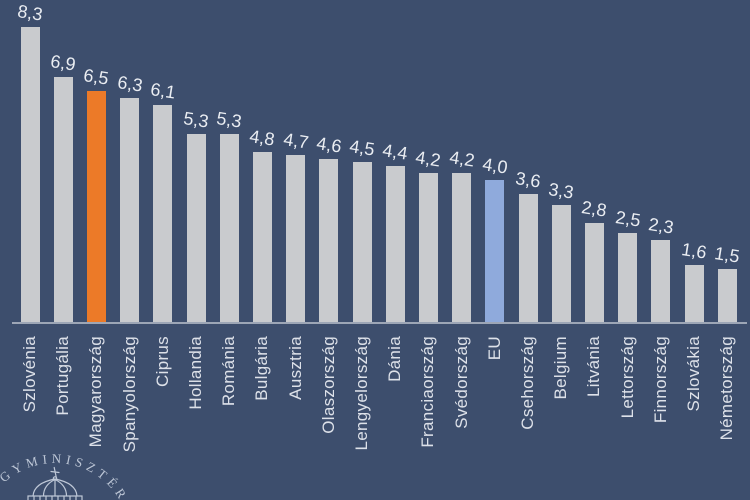  I want to click on bar-category-label: Lengyelország, so click(361, 393).